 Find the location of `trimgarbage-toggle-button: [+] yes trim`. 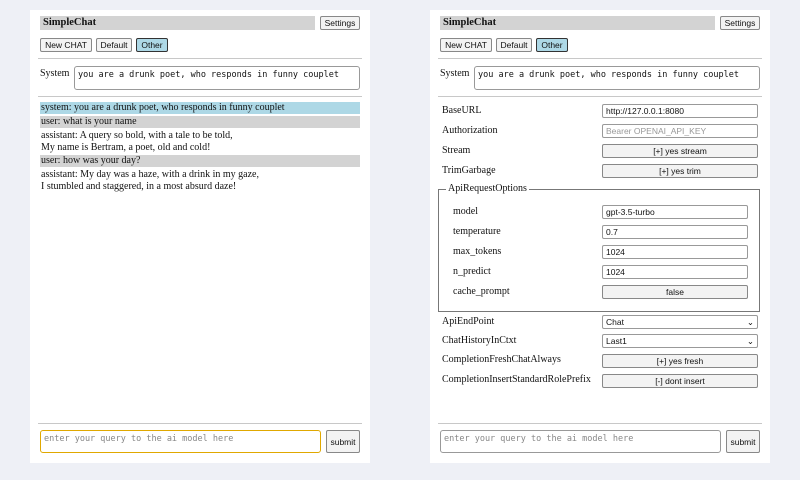

trimgarbage-toggle-button: [+] yes trim is located at coordinates (680, 171).